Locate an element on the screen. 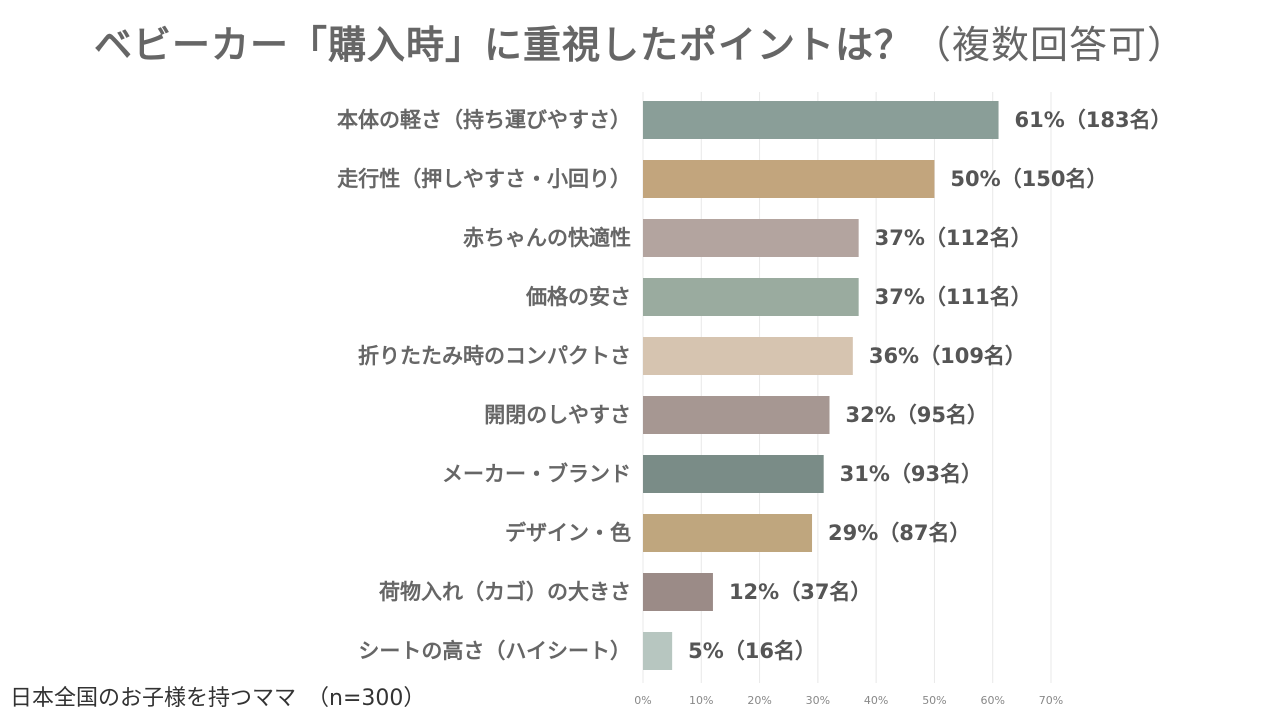  value-label: 29%（87名） is located at coordinates (899, 533).